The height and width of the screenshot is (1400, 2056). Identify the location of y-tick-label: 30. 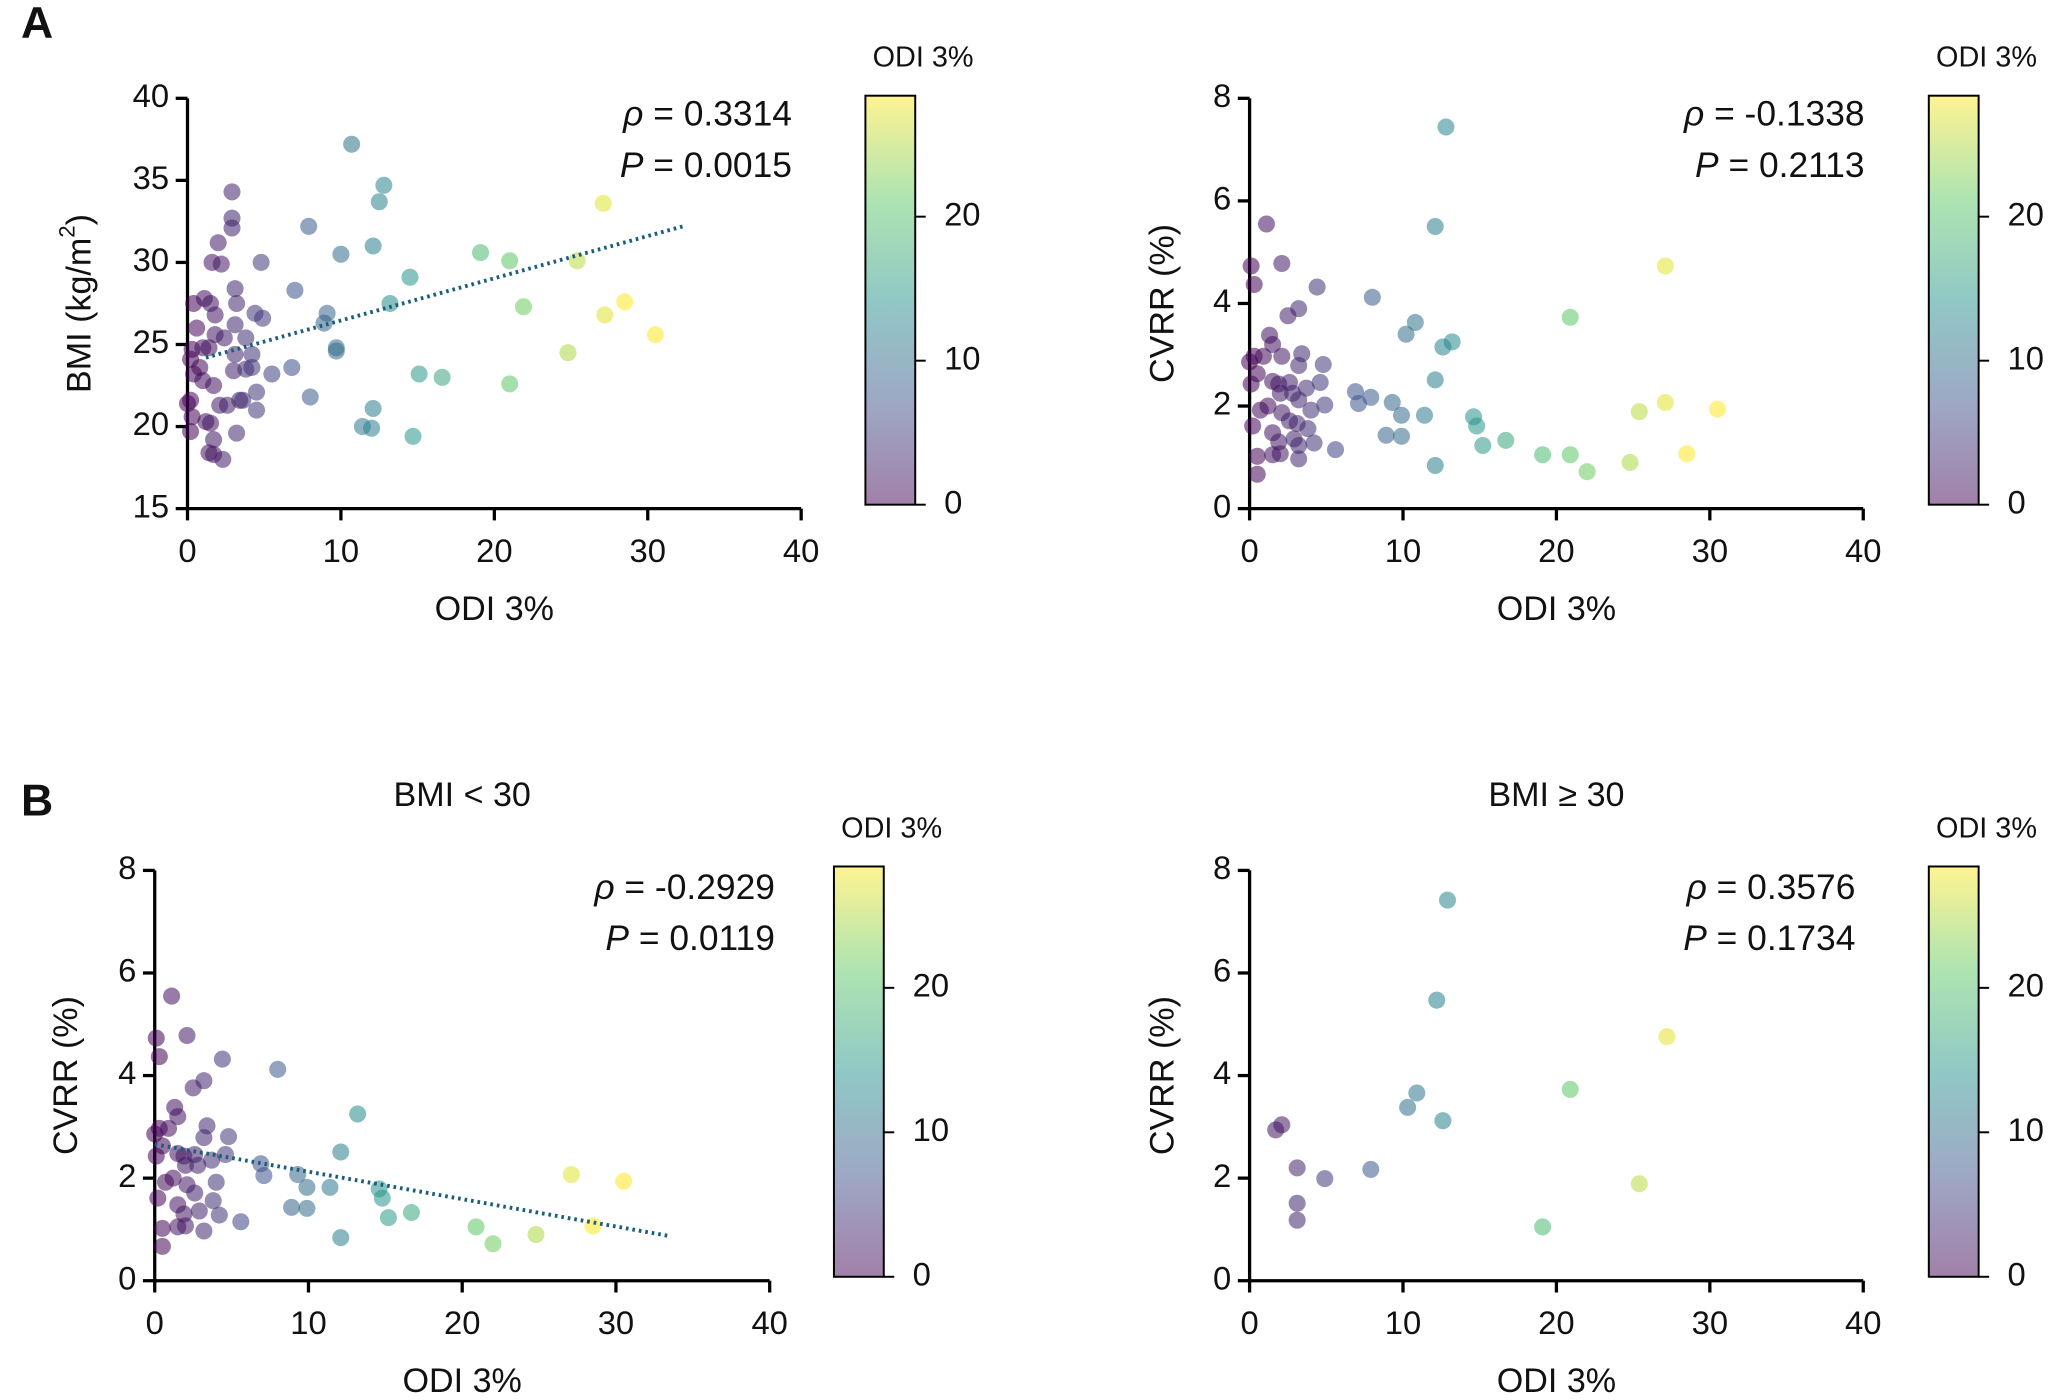
(151, 259).